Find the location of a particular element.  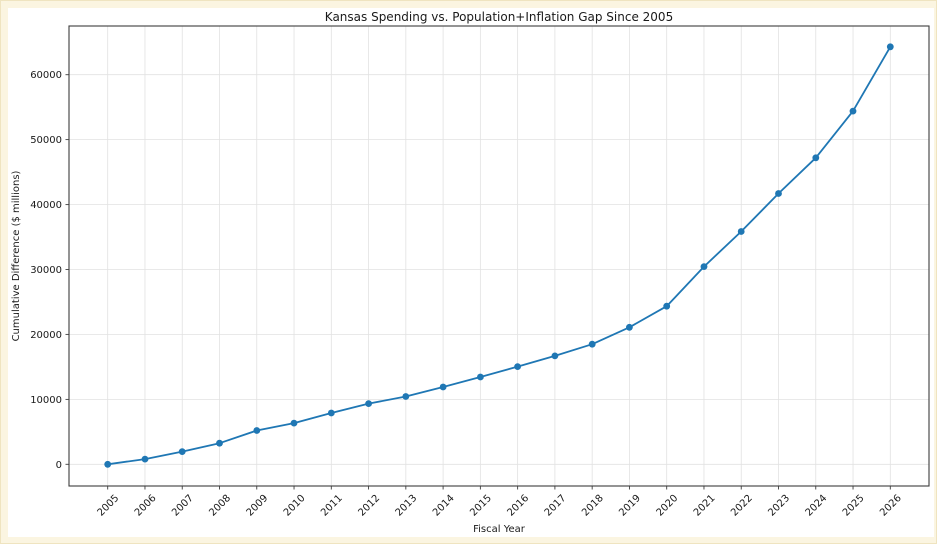

data-point-2015 is located at coordinates (480, 377).